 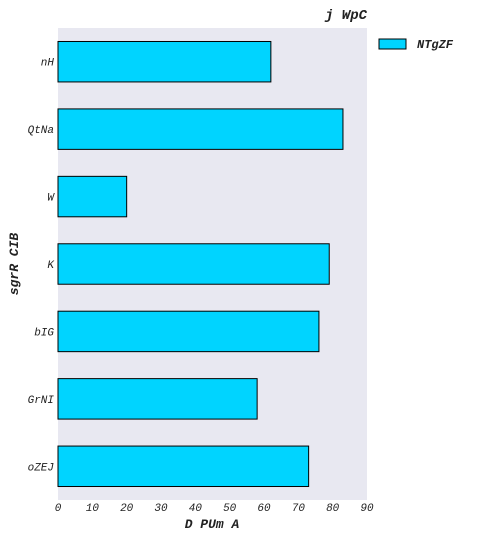 What do you see at coordinates (212, 524) in the screenshot?
I see `x-axis-label: D PUm A` at bounding box center [212, 524].